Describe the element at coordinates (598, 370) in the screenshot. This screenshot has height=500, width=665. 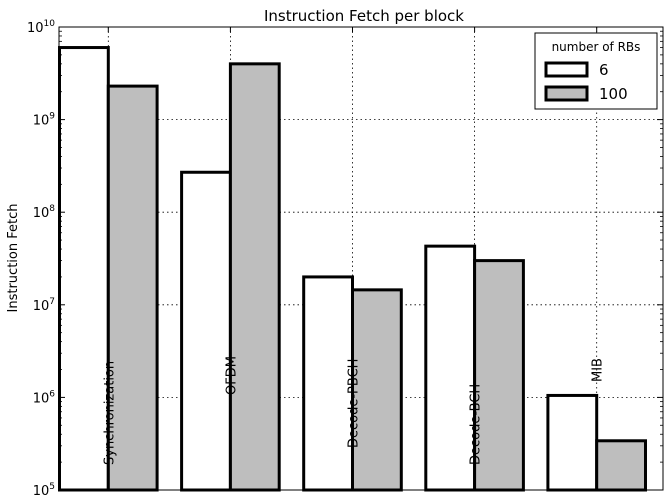
I see `category-label: MIB` at that location.